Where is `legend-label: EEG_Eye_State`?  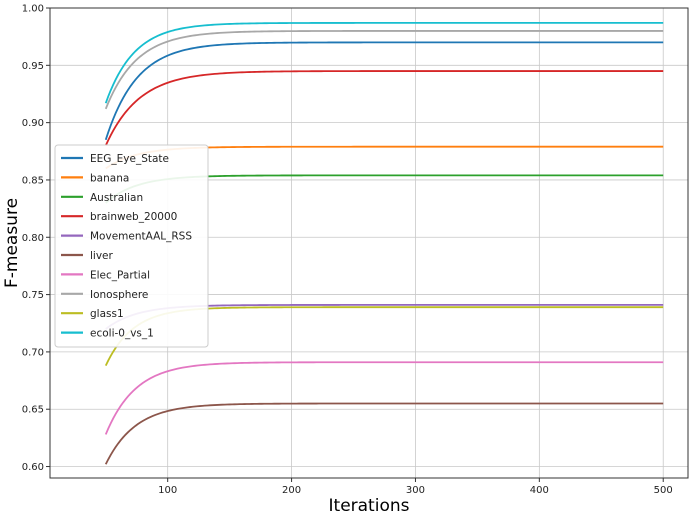
legend-label: EEG_Eye_State is located at coordinates (129, 159).